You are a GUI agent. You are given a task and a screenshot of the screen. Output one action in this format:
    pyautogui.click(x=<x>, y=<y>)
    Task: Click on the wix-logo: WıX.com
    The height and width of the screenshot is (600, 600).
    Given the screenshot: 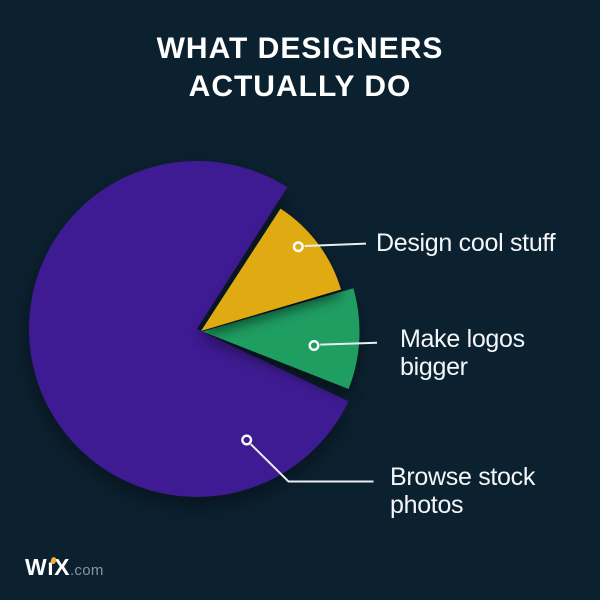 What is the action you would take?
    pyautogui.click(x=64, y=569)
    